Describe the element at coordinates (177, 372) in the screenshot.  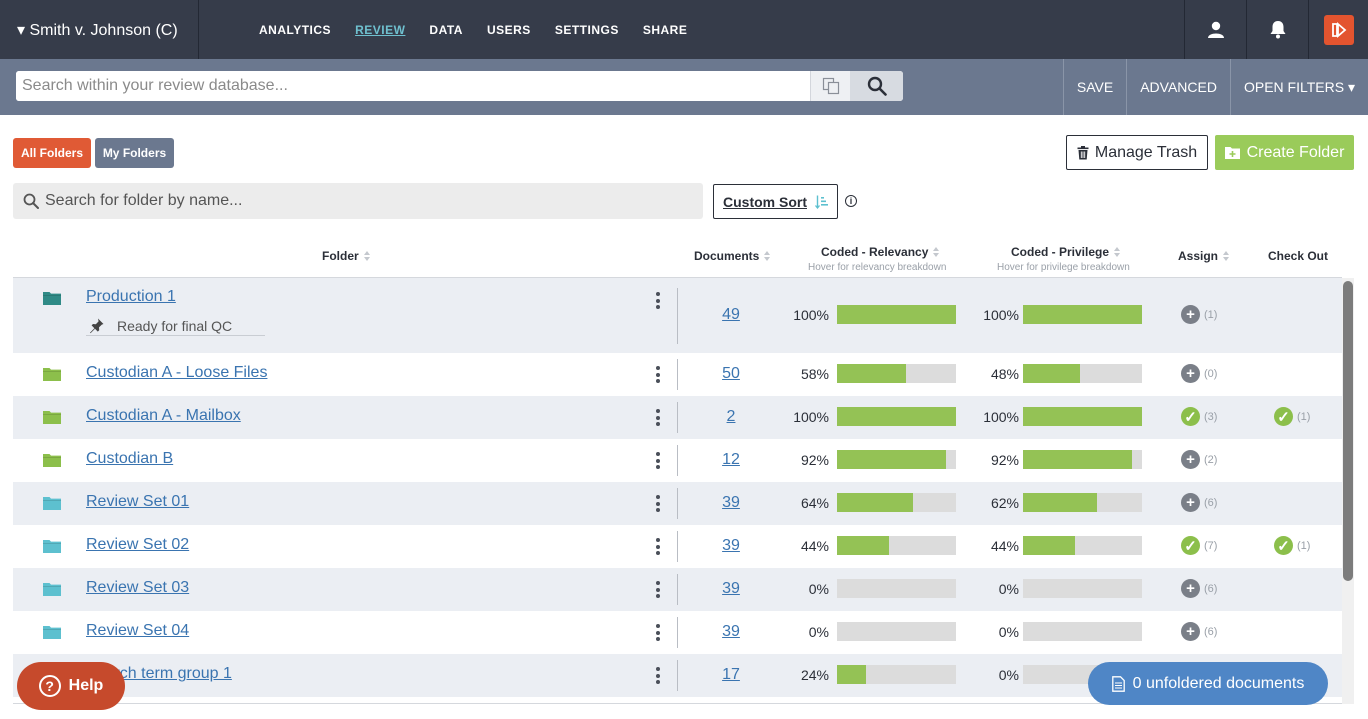
I see `folder-name-link: Custodian A - Loose Files` at that location.